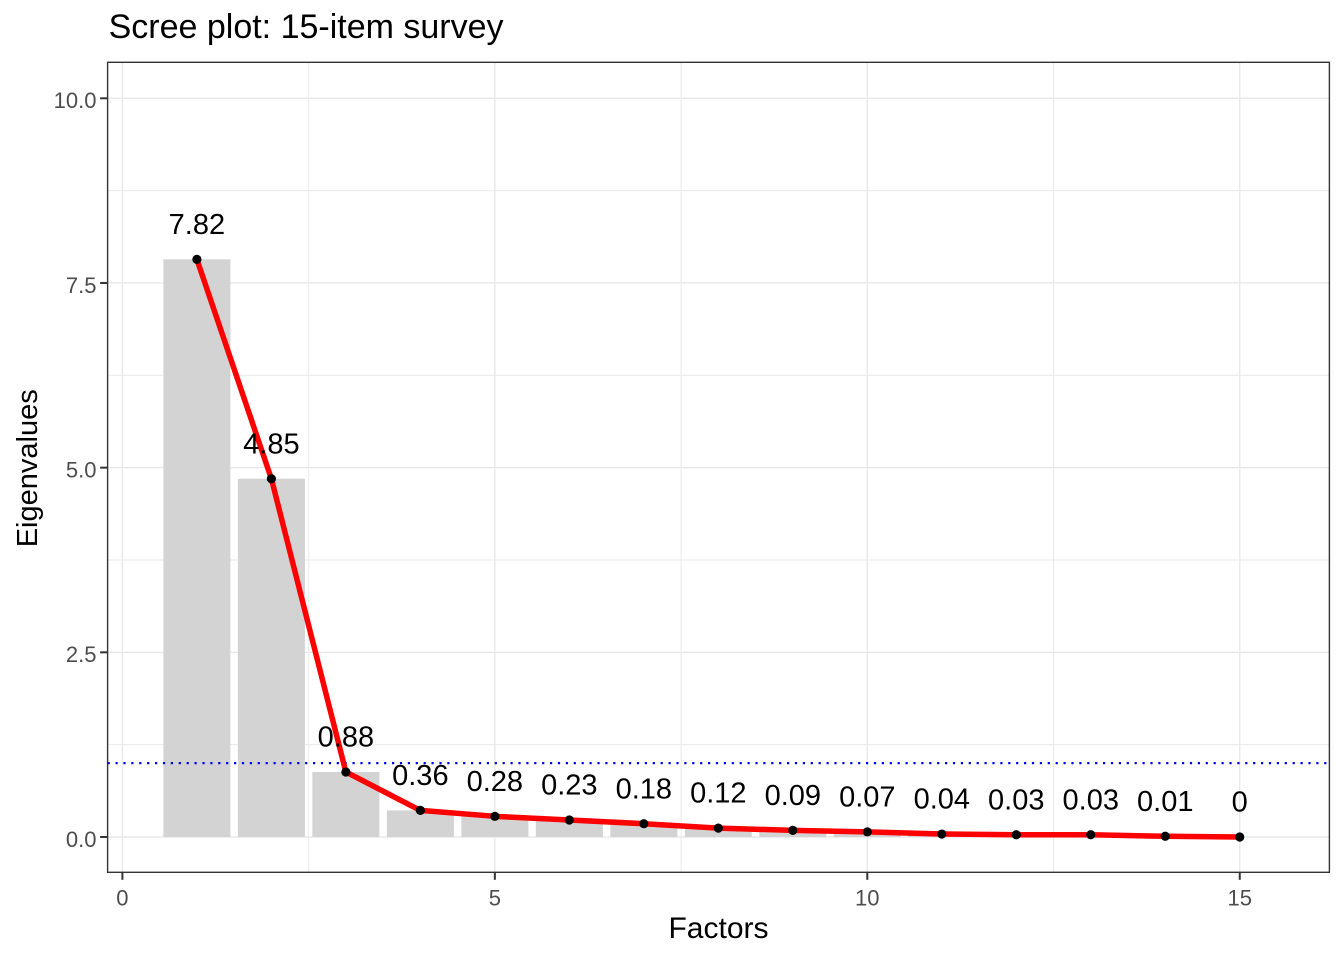  I want to click on svg-text: 0.88, so click(346, 738).